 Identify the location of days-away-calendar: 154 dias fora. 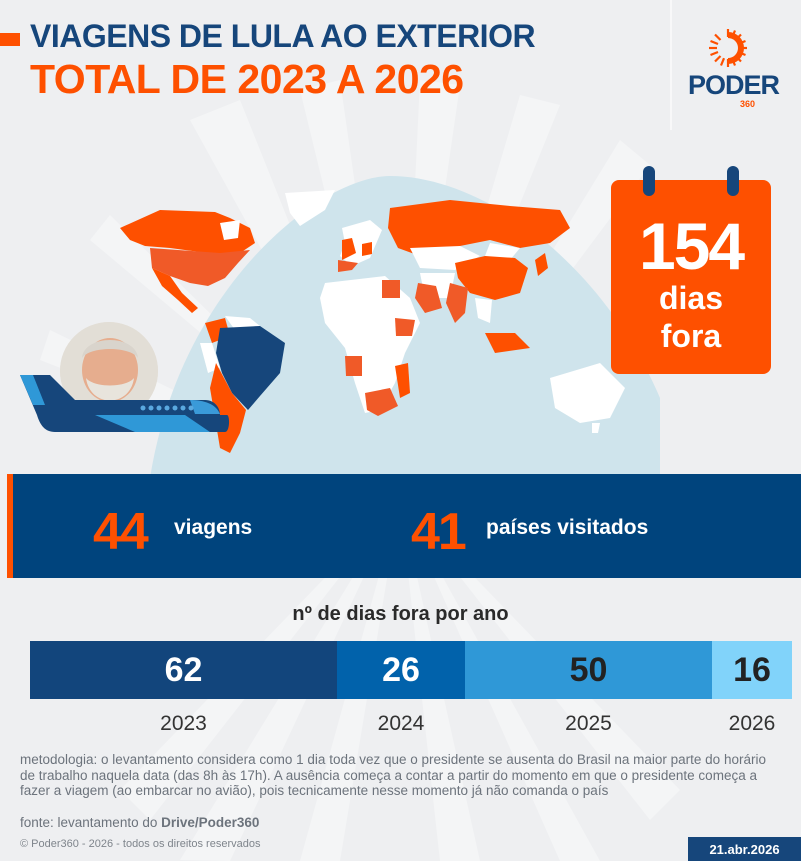
(691, 270).